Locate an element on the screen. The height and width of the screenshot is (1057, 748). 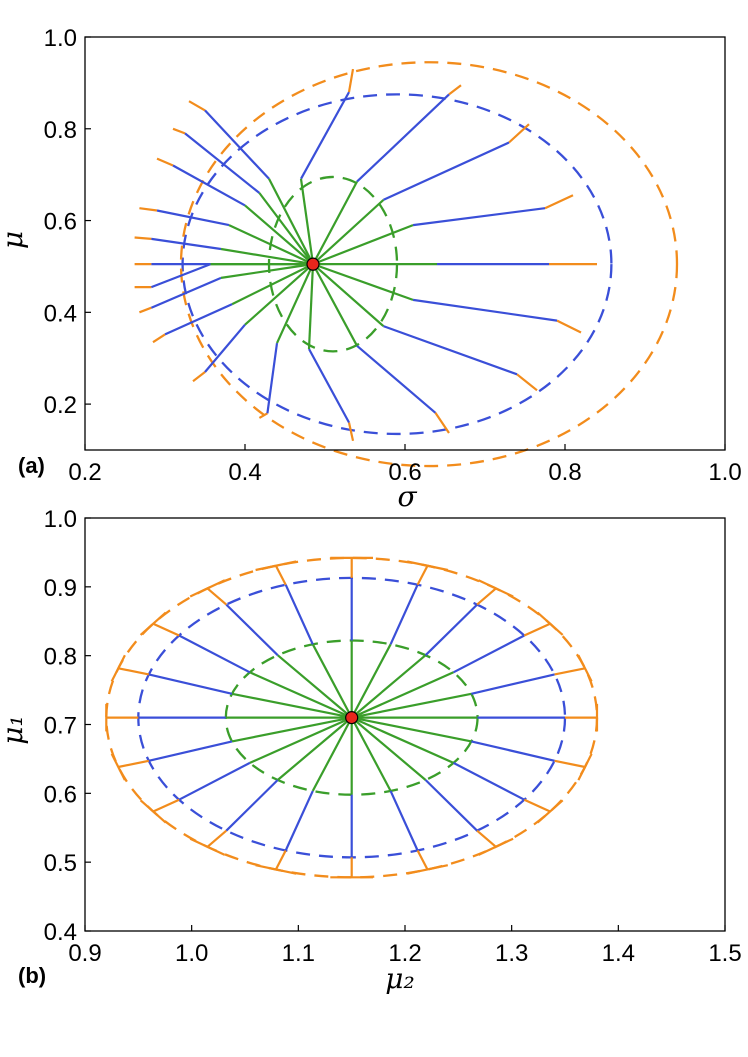
b-ray-14-blue is located at coordinates (299, 820).